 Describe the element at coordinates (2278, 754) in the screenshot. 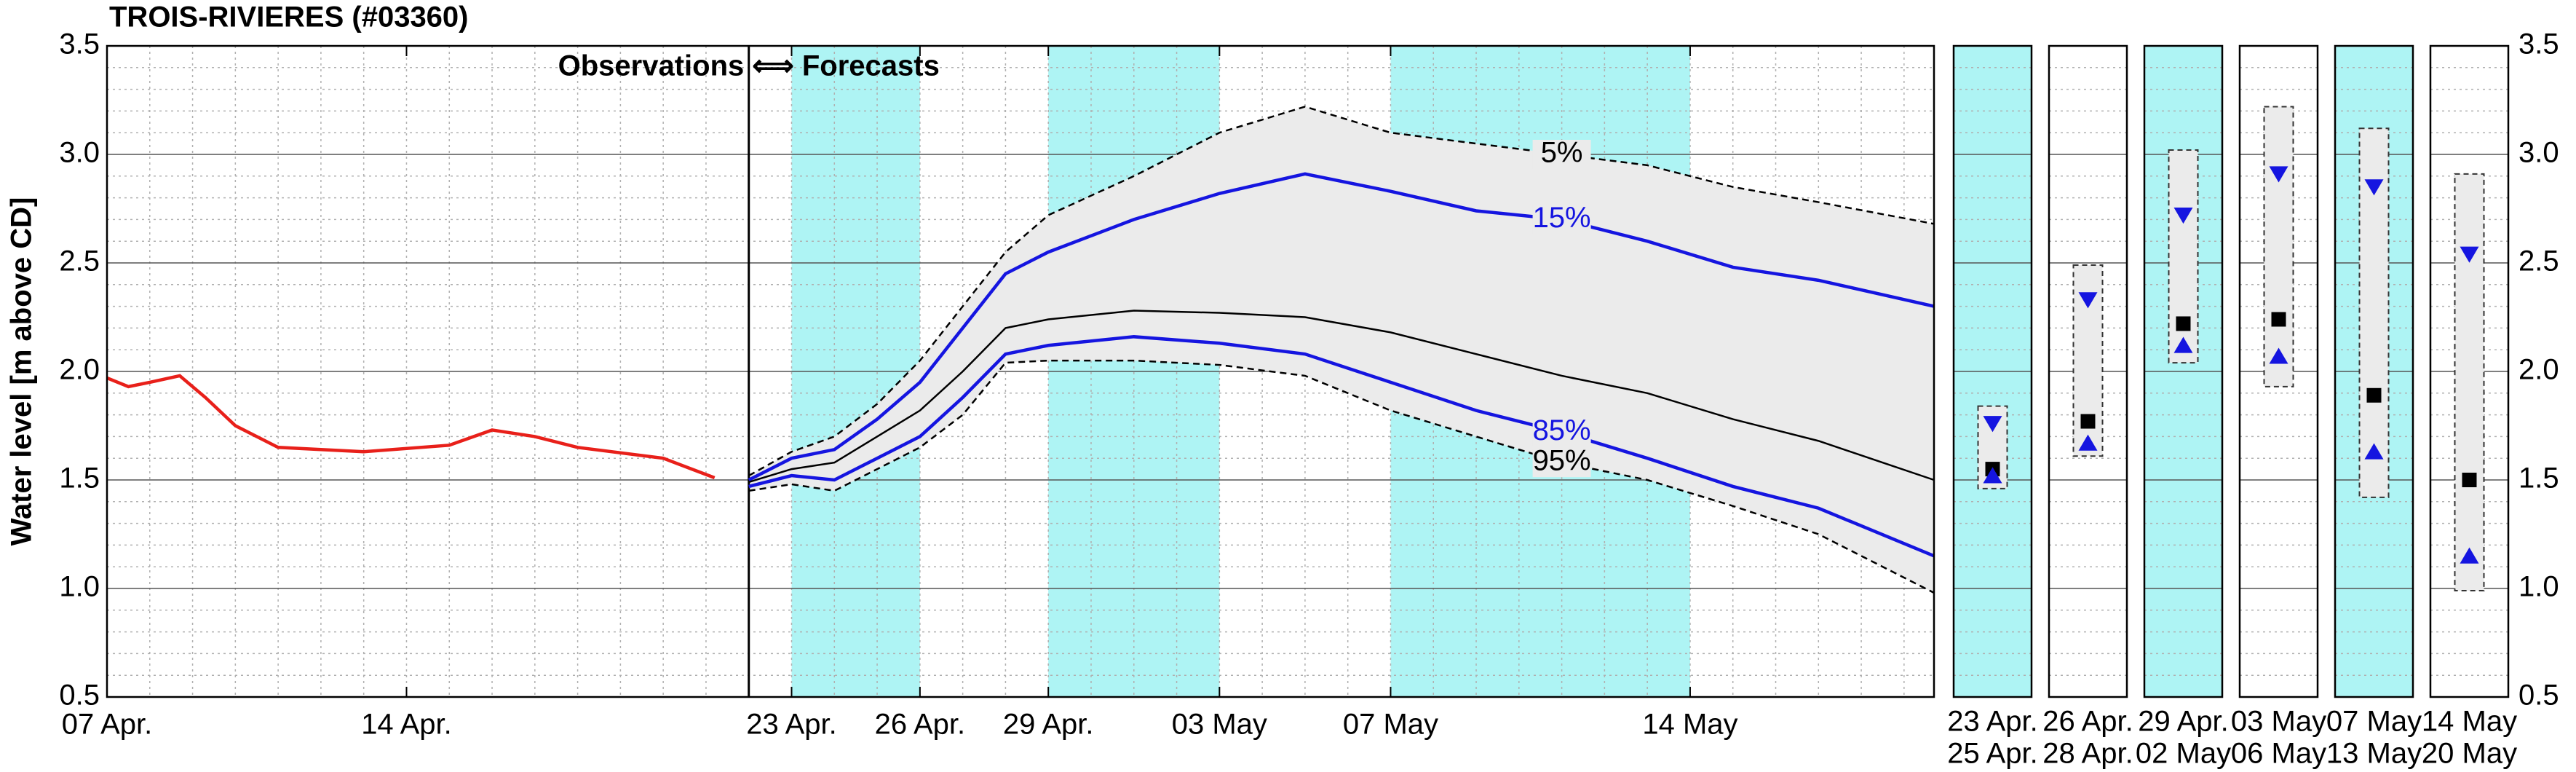

I see `x-tick-label: 06 May` at that location.